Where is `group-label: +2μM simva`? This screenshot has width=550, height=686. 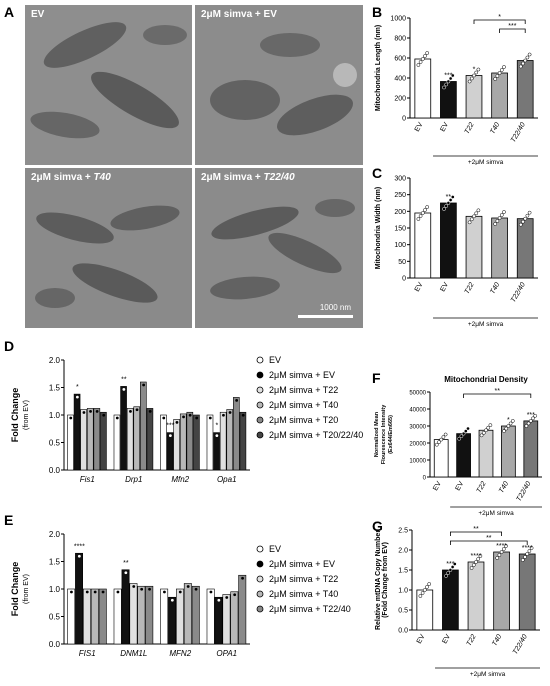 group-label: +2μM simva is located at coordinates (486, 324).